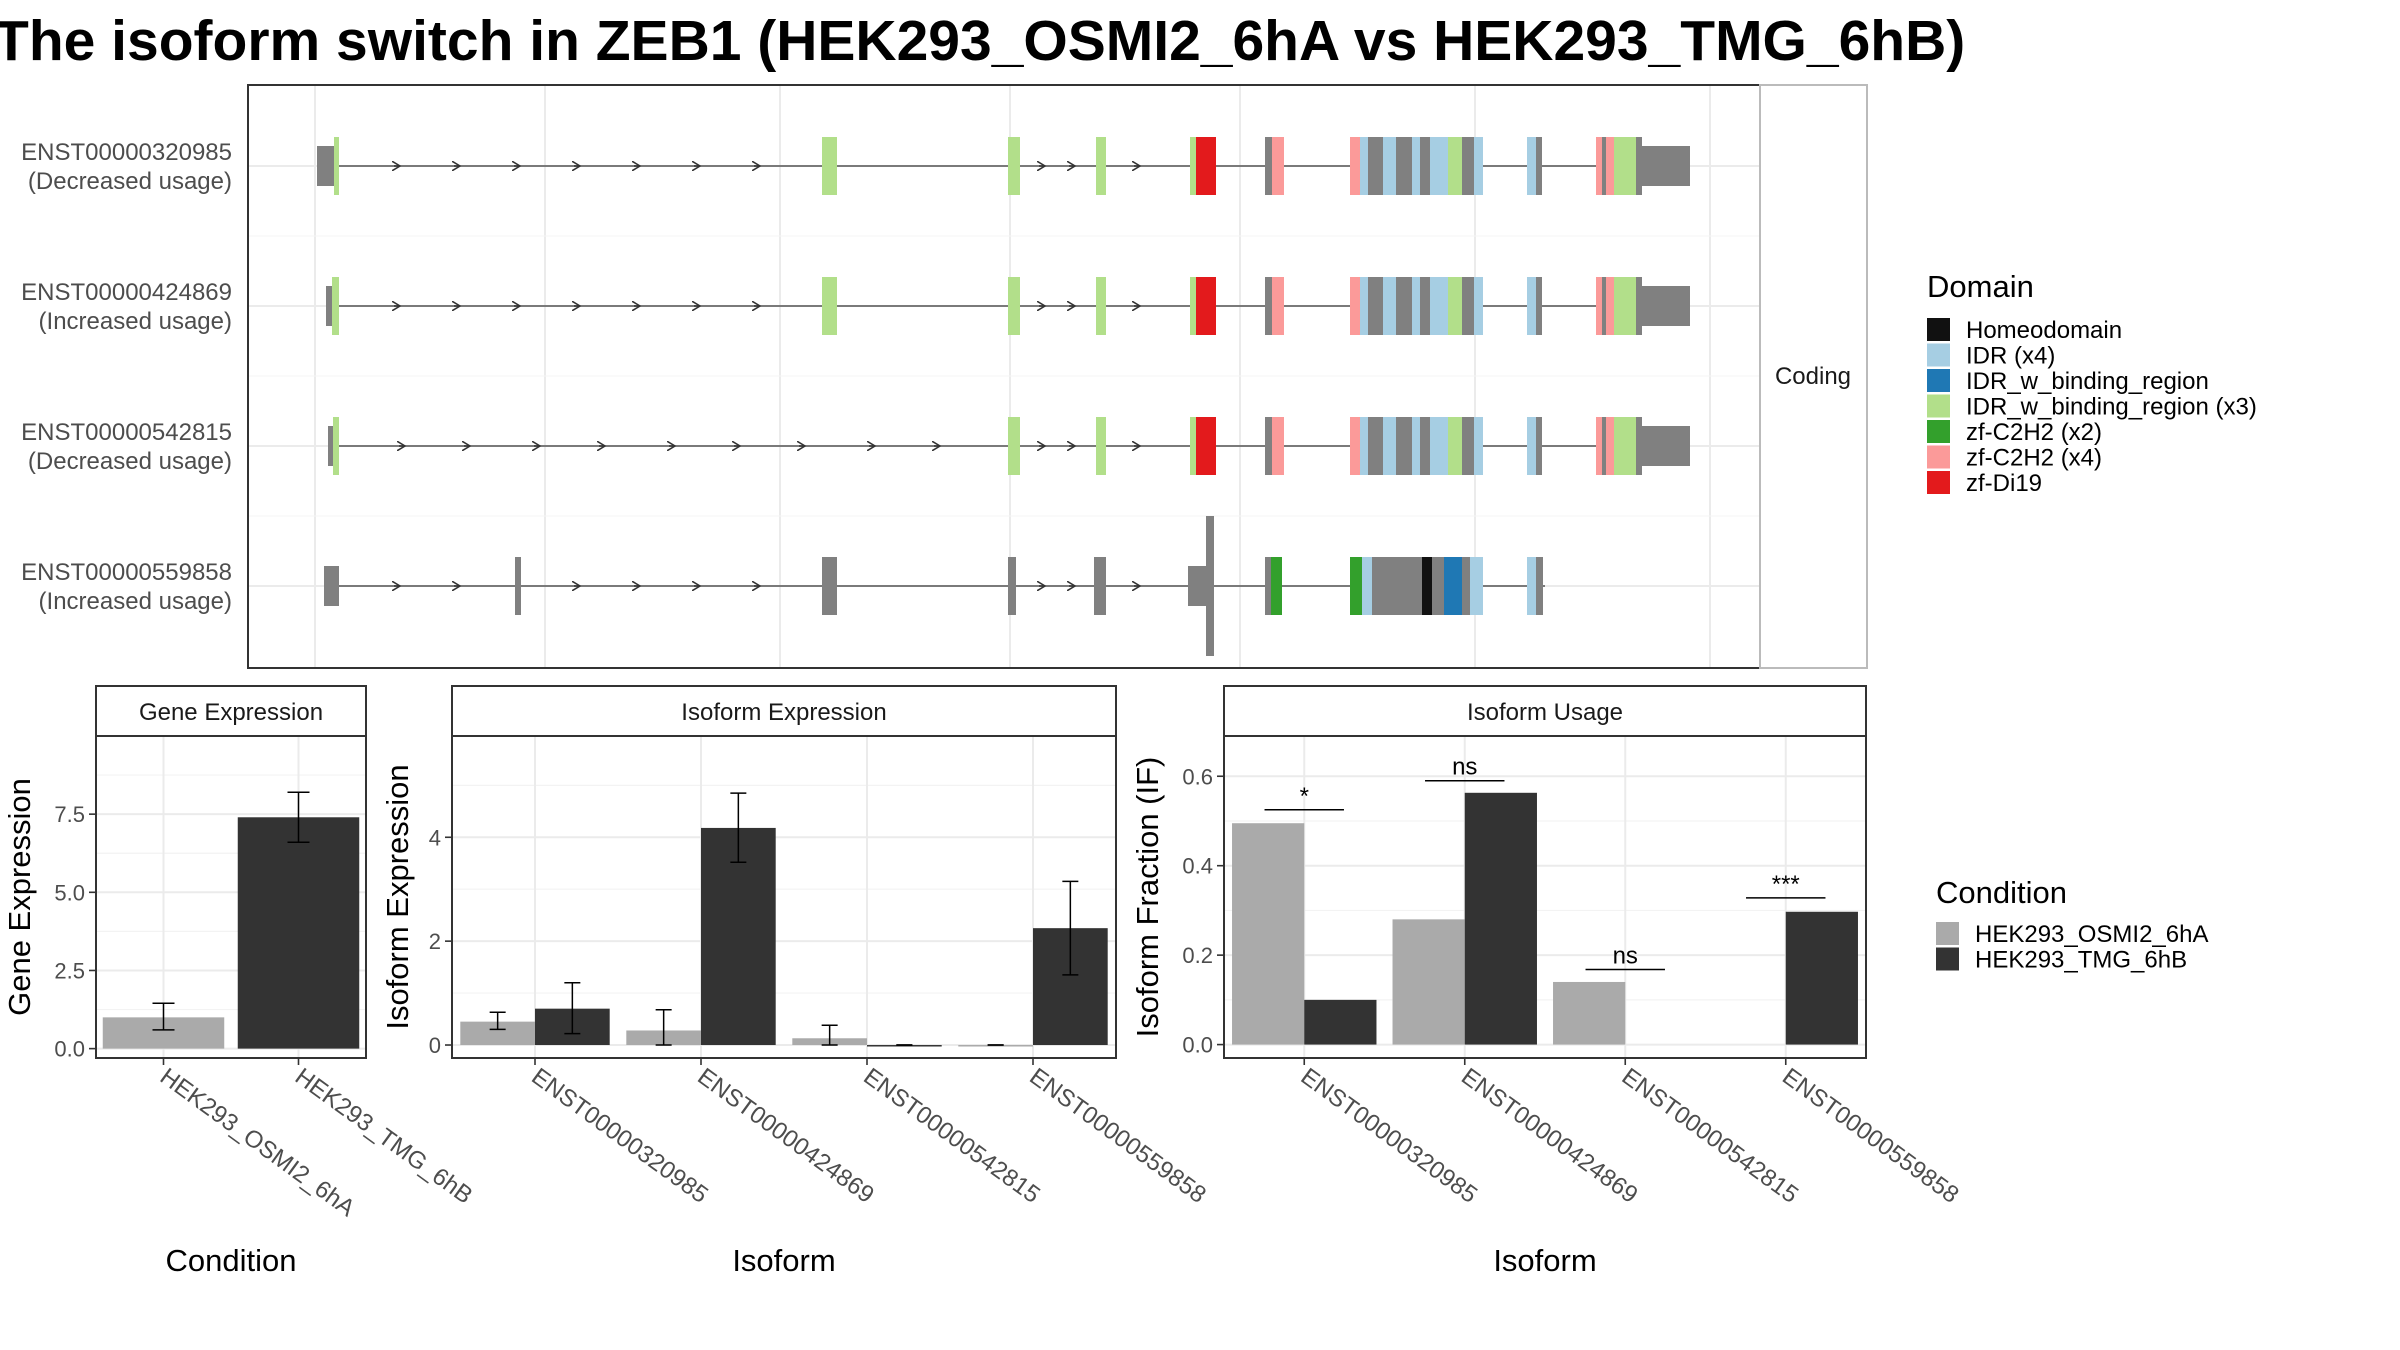 This screenshot has height=1350, width=2400. I want to click on y-tick-label: 0.6, so click(1197, 776).